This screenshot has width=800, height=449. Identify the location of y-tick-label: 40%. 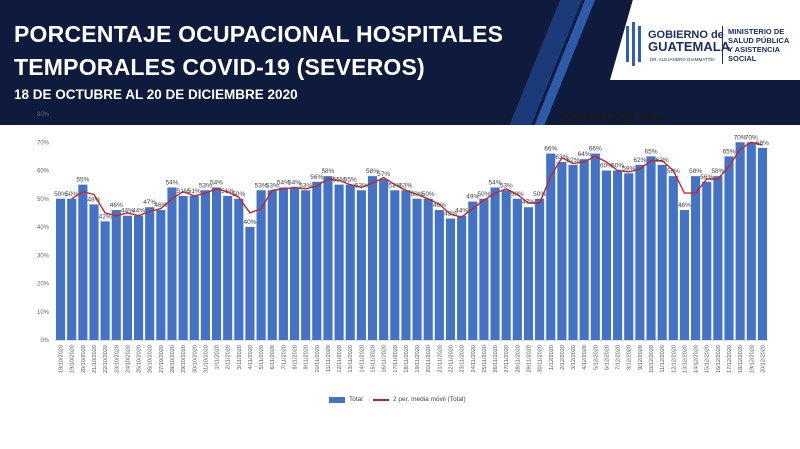
(43, 228).